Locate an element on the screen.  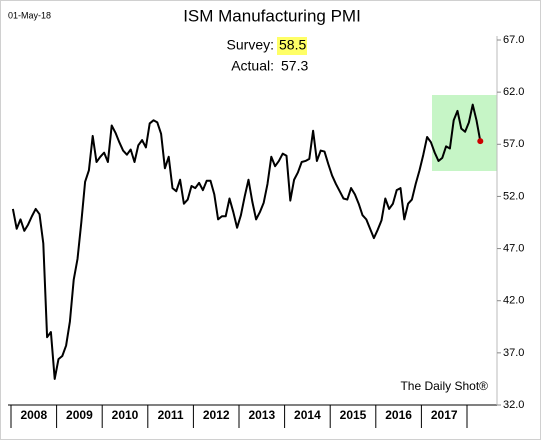
last-point is located at coordinates (480, 141).